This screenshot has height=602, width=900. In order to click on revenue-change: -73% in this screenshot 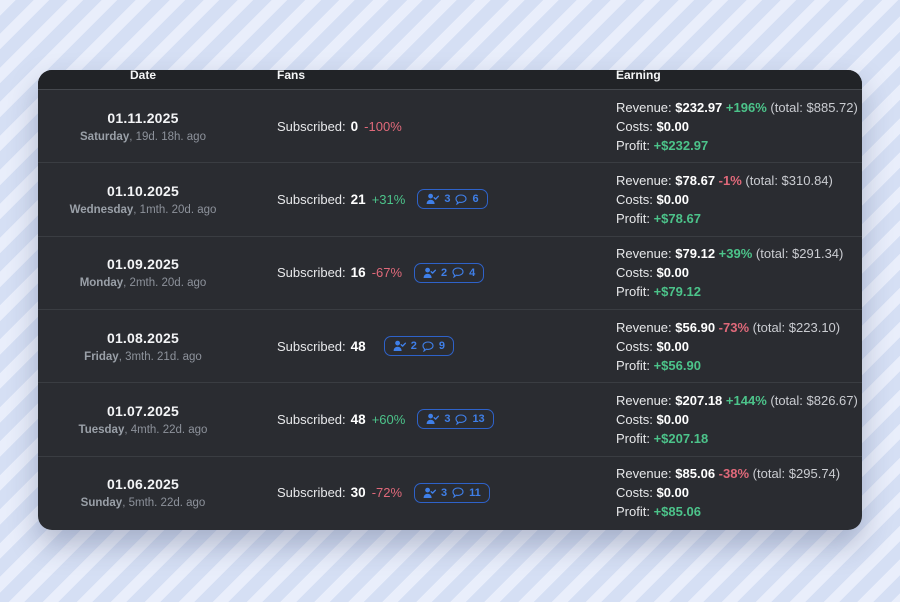, I will do `click(734, 327)`.